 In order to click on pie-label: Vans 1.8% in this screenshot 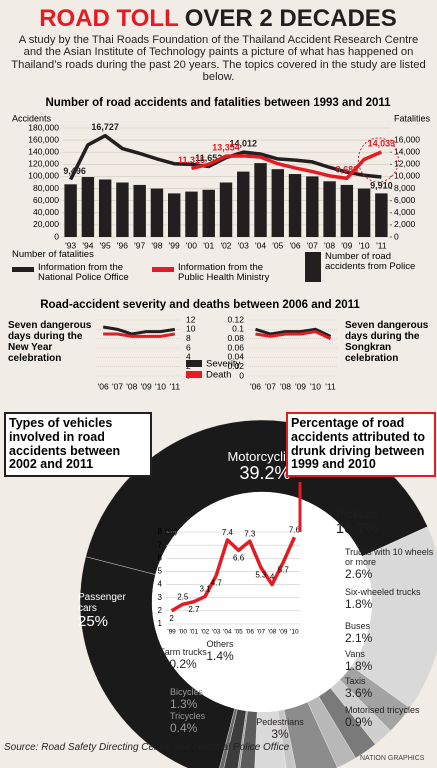, I will do `click(380, 661)`.